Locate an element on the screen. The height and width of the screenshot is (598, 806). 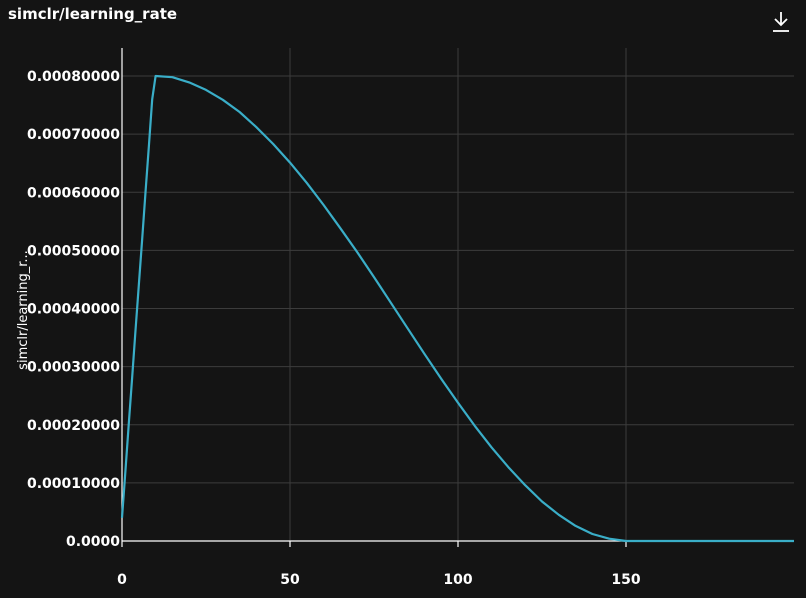
download-icon is located at coordinates (781, 22).